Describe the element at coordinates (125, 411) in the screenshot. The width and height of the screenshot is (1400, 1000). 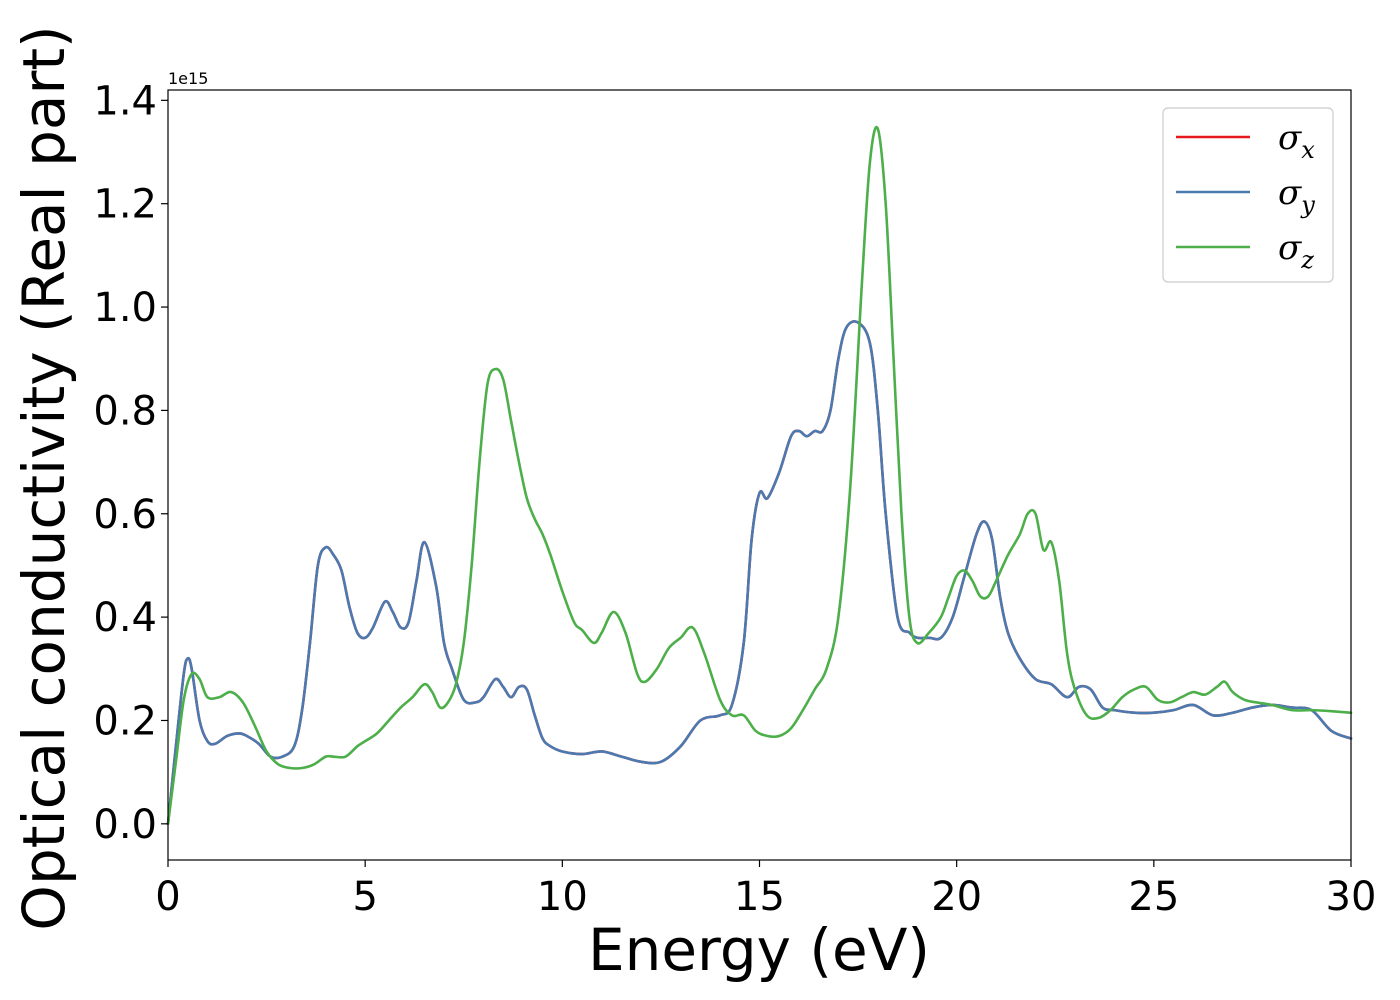
I see `y-tick-label: 0.8` at that location.